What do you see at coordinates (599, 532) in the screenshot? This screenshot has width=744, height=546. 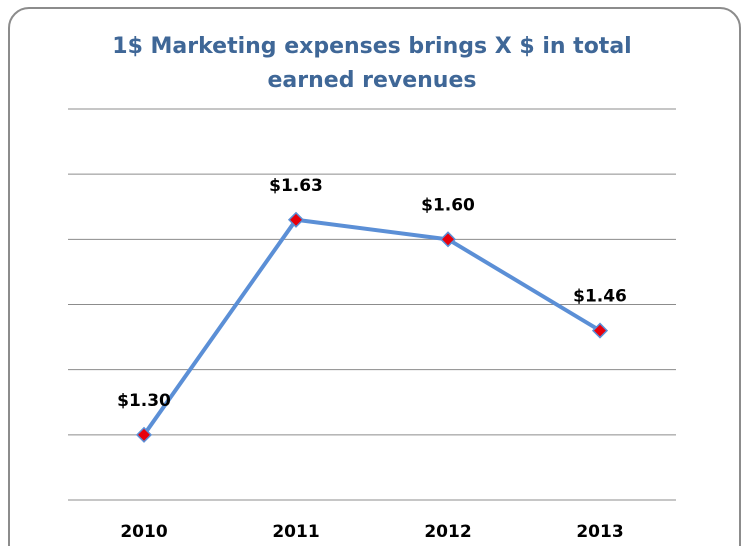 I see `x-tick-label: 2013` at bounding box center [599, 532].